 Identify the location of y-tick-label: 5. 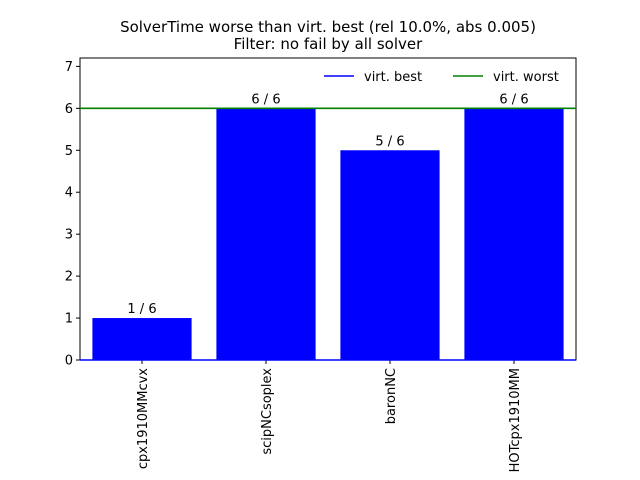
(69, 151).